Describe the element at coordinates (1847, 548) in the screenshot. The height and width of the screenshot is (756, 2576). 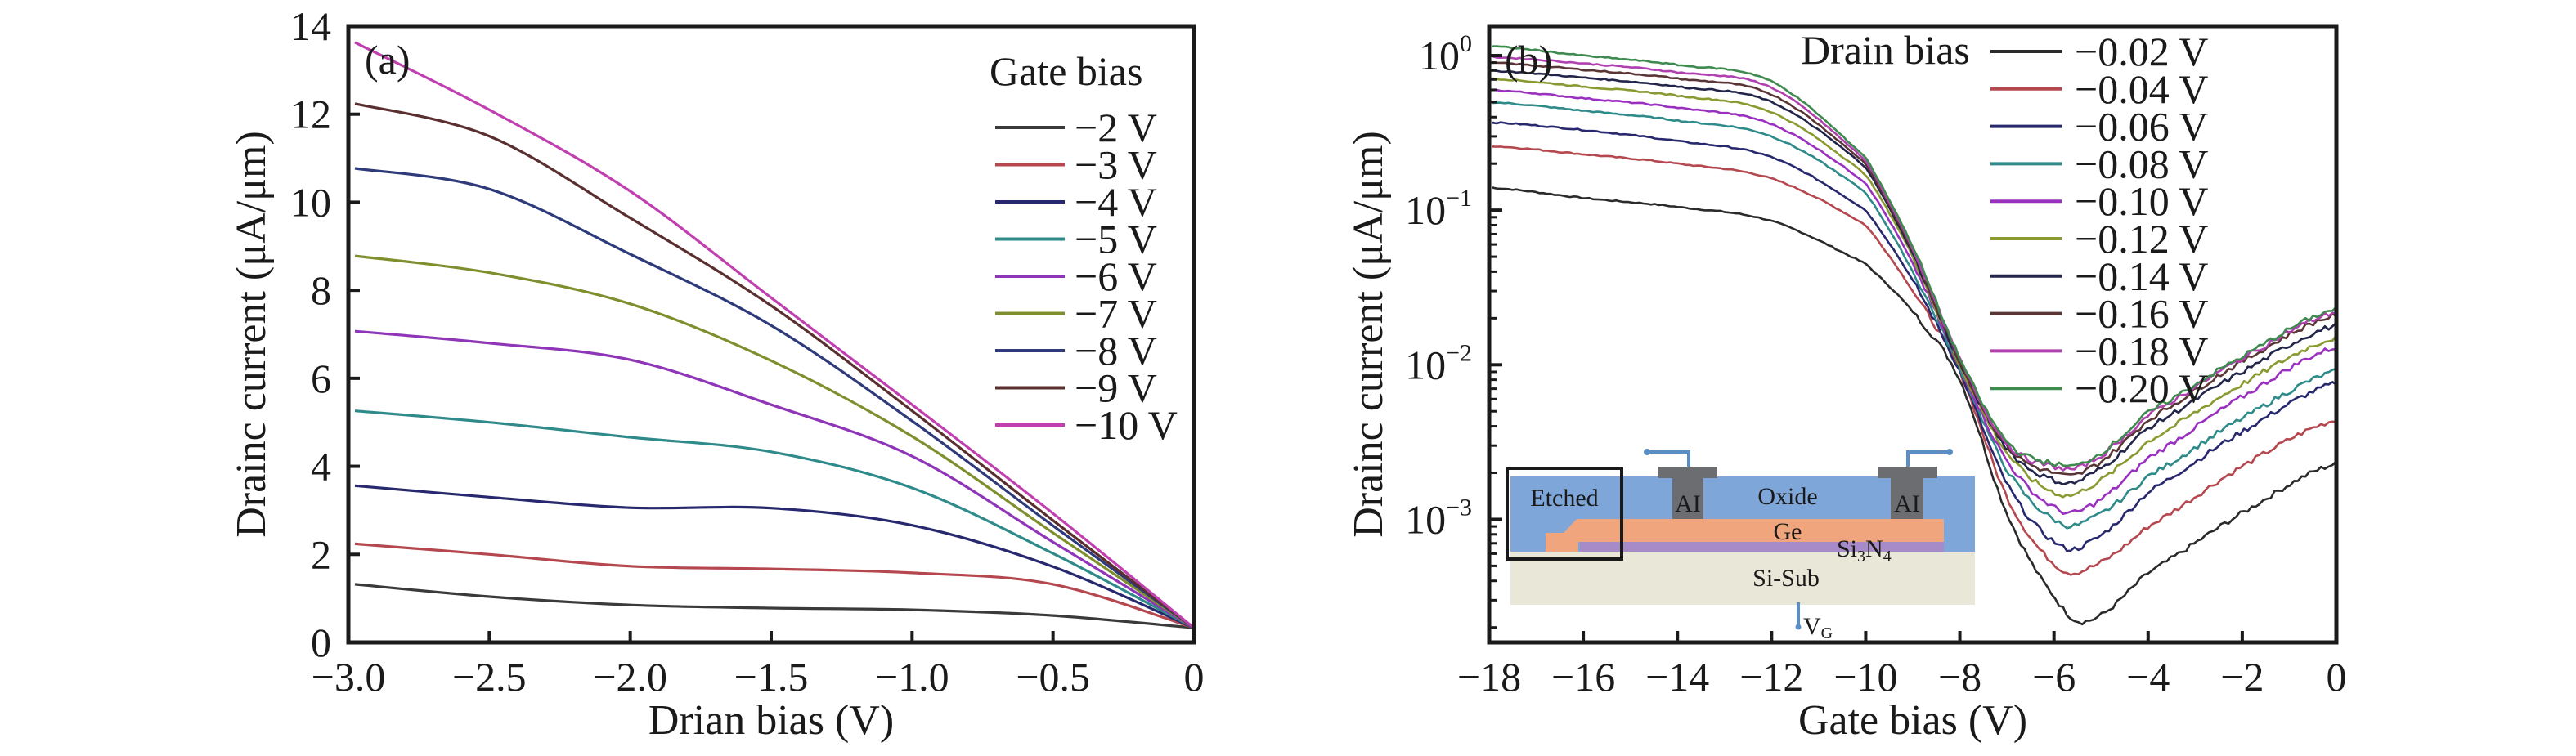
I see `inset-si3n4-si: Si` at that location.